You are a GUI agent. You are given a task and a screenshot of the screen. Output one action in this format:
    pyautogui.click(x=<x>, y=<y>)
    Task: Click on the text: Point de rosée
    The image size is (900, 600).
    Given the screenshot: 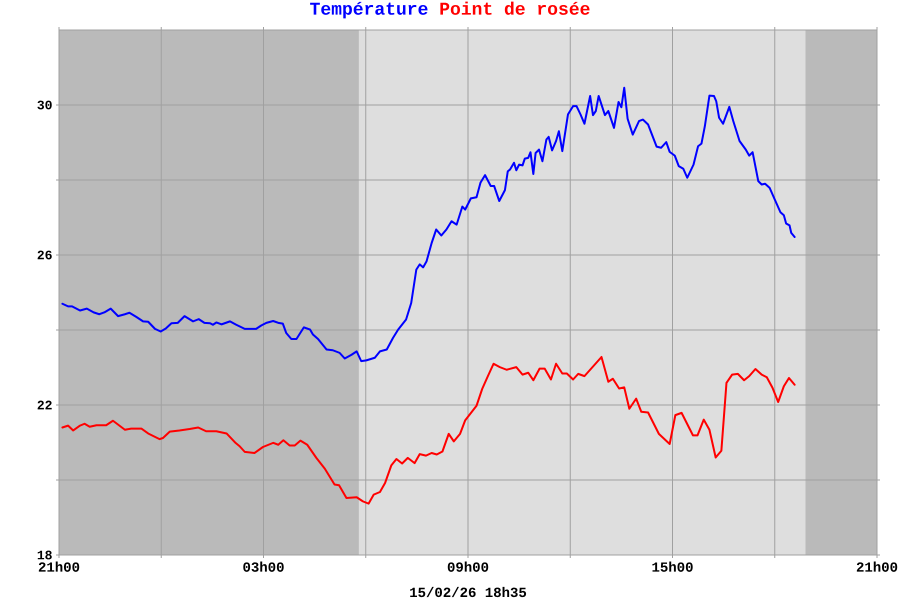 What is the action you would take?
    pyautogui.click(x=515, y=8)
    